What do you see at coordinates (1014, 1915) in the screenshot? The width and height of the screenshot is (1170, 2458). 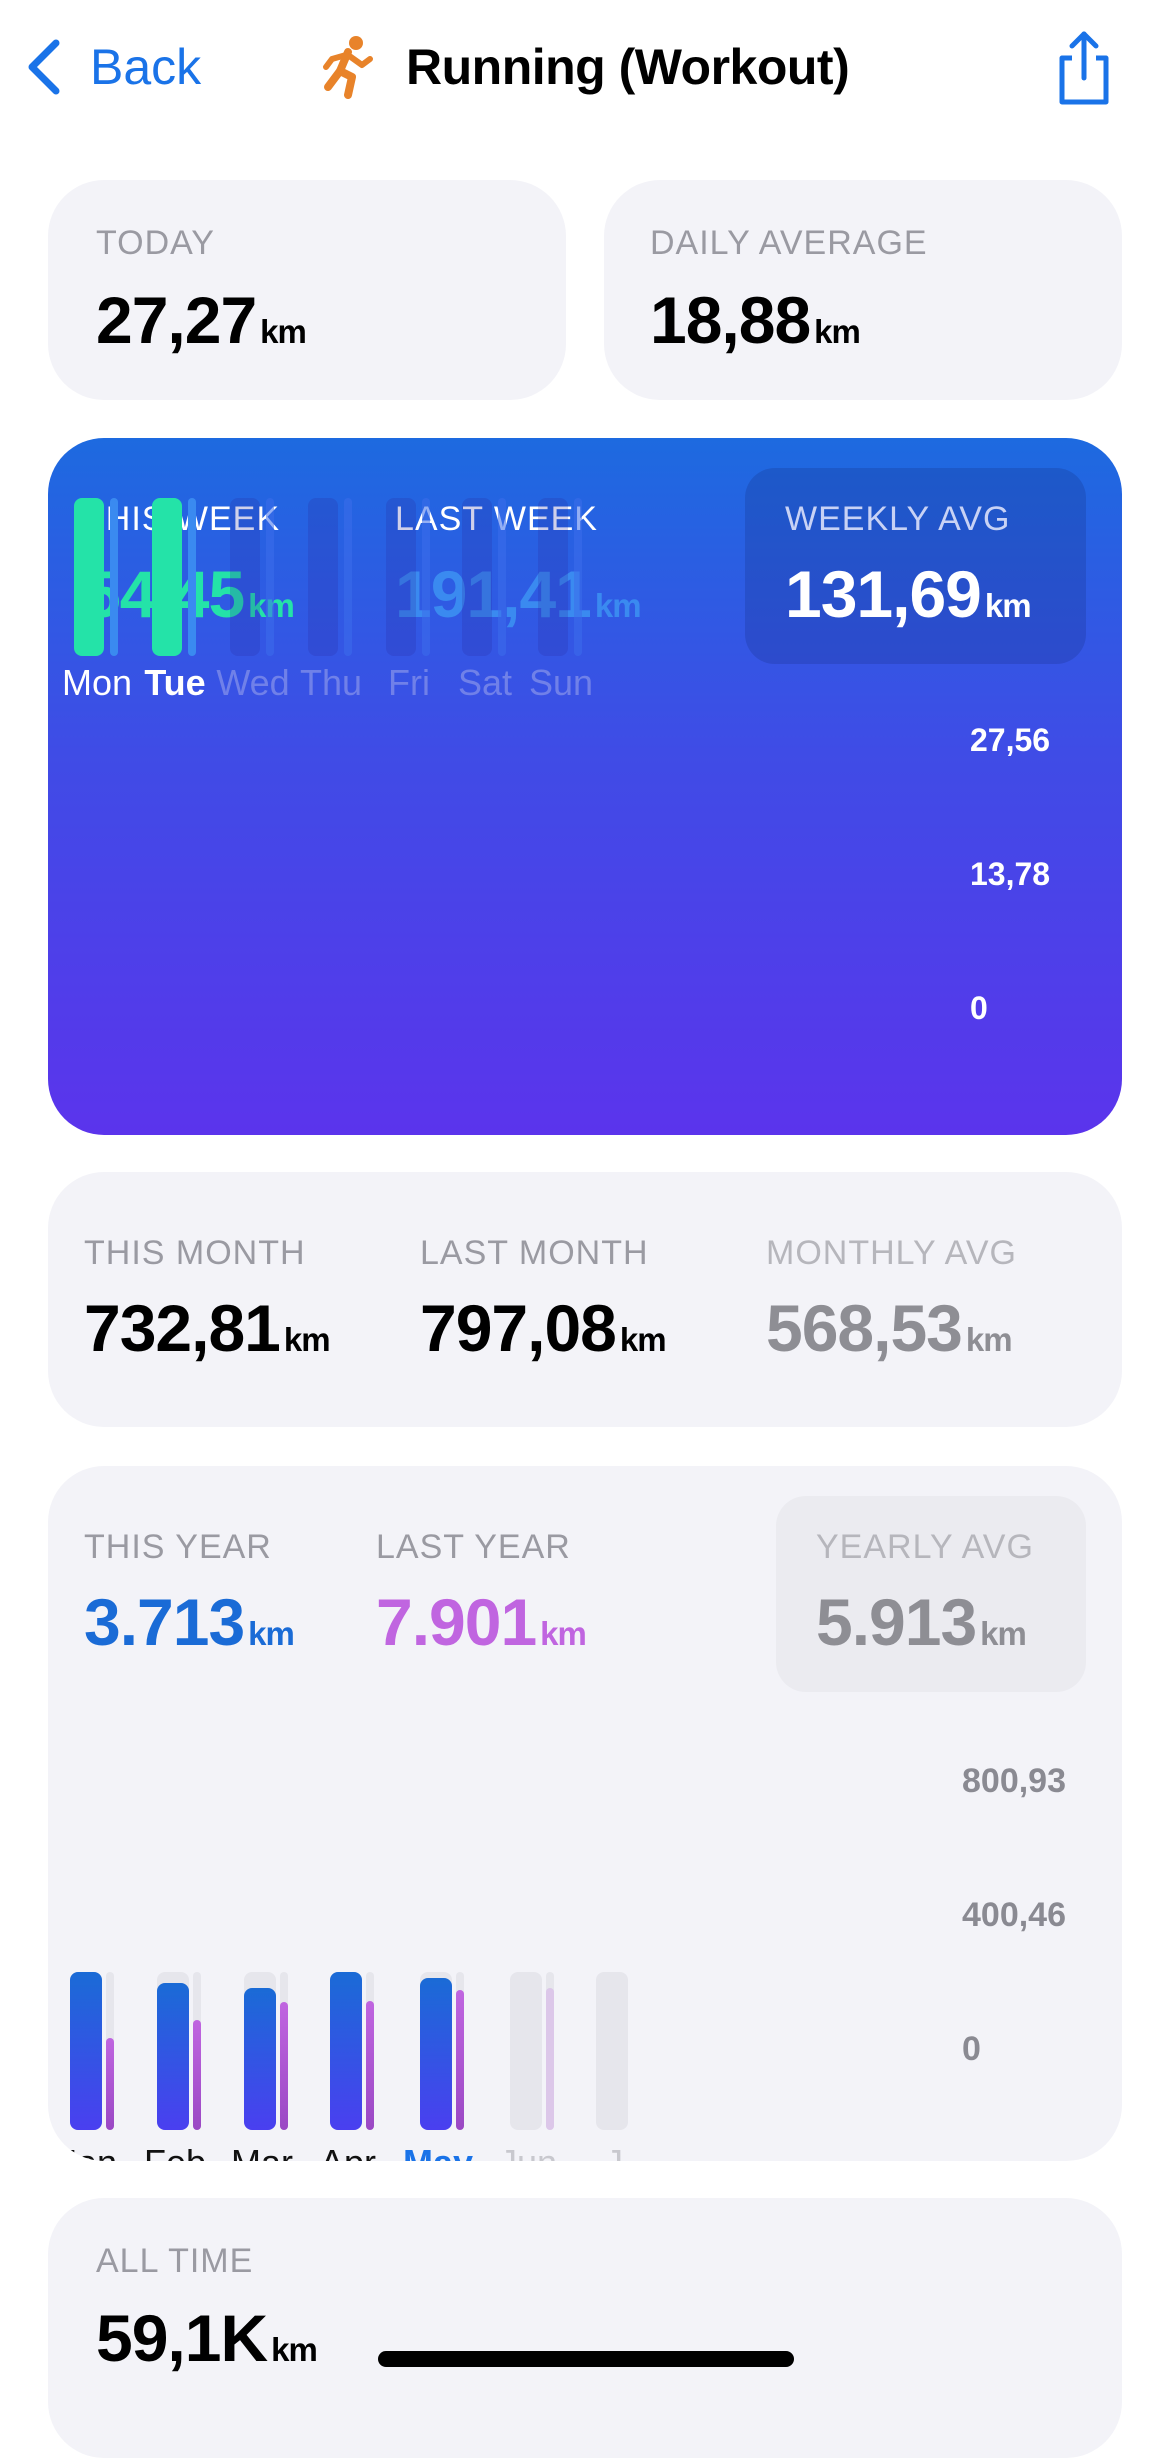 I see `year-axis-mid: 400,46` at bounding box center [1014, 1915].